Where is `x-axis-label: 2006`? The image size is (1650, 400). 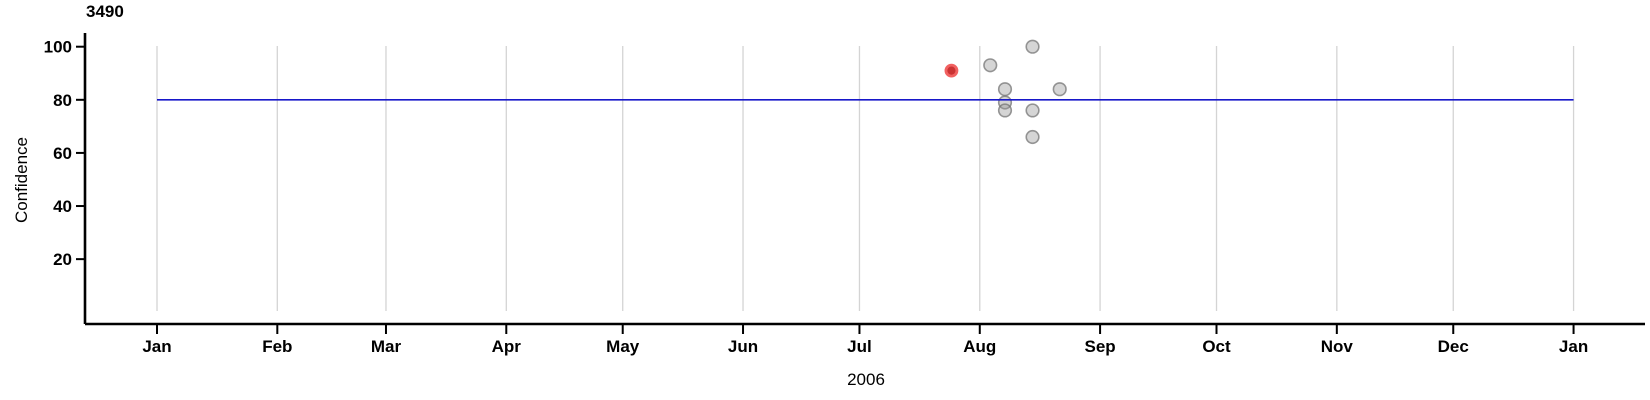
x-axis-label: 2006 is located at coordinates (866, 379).